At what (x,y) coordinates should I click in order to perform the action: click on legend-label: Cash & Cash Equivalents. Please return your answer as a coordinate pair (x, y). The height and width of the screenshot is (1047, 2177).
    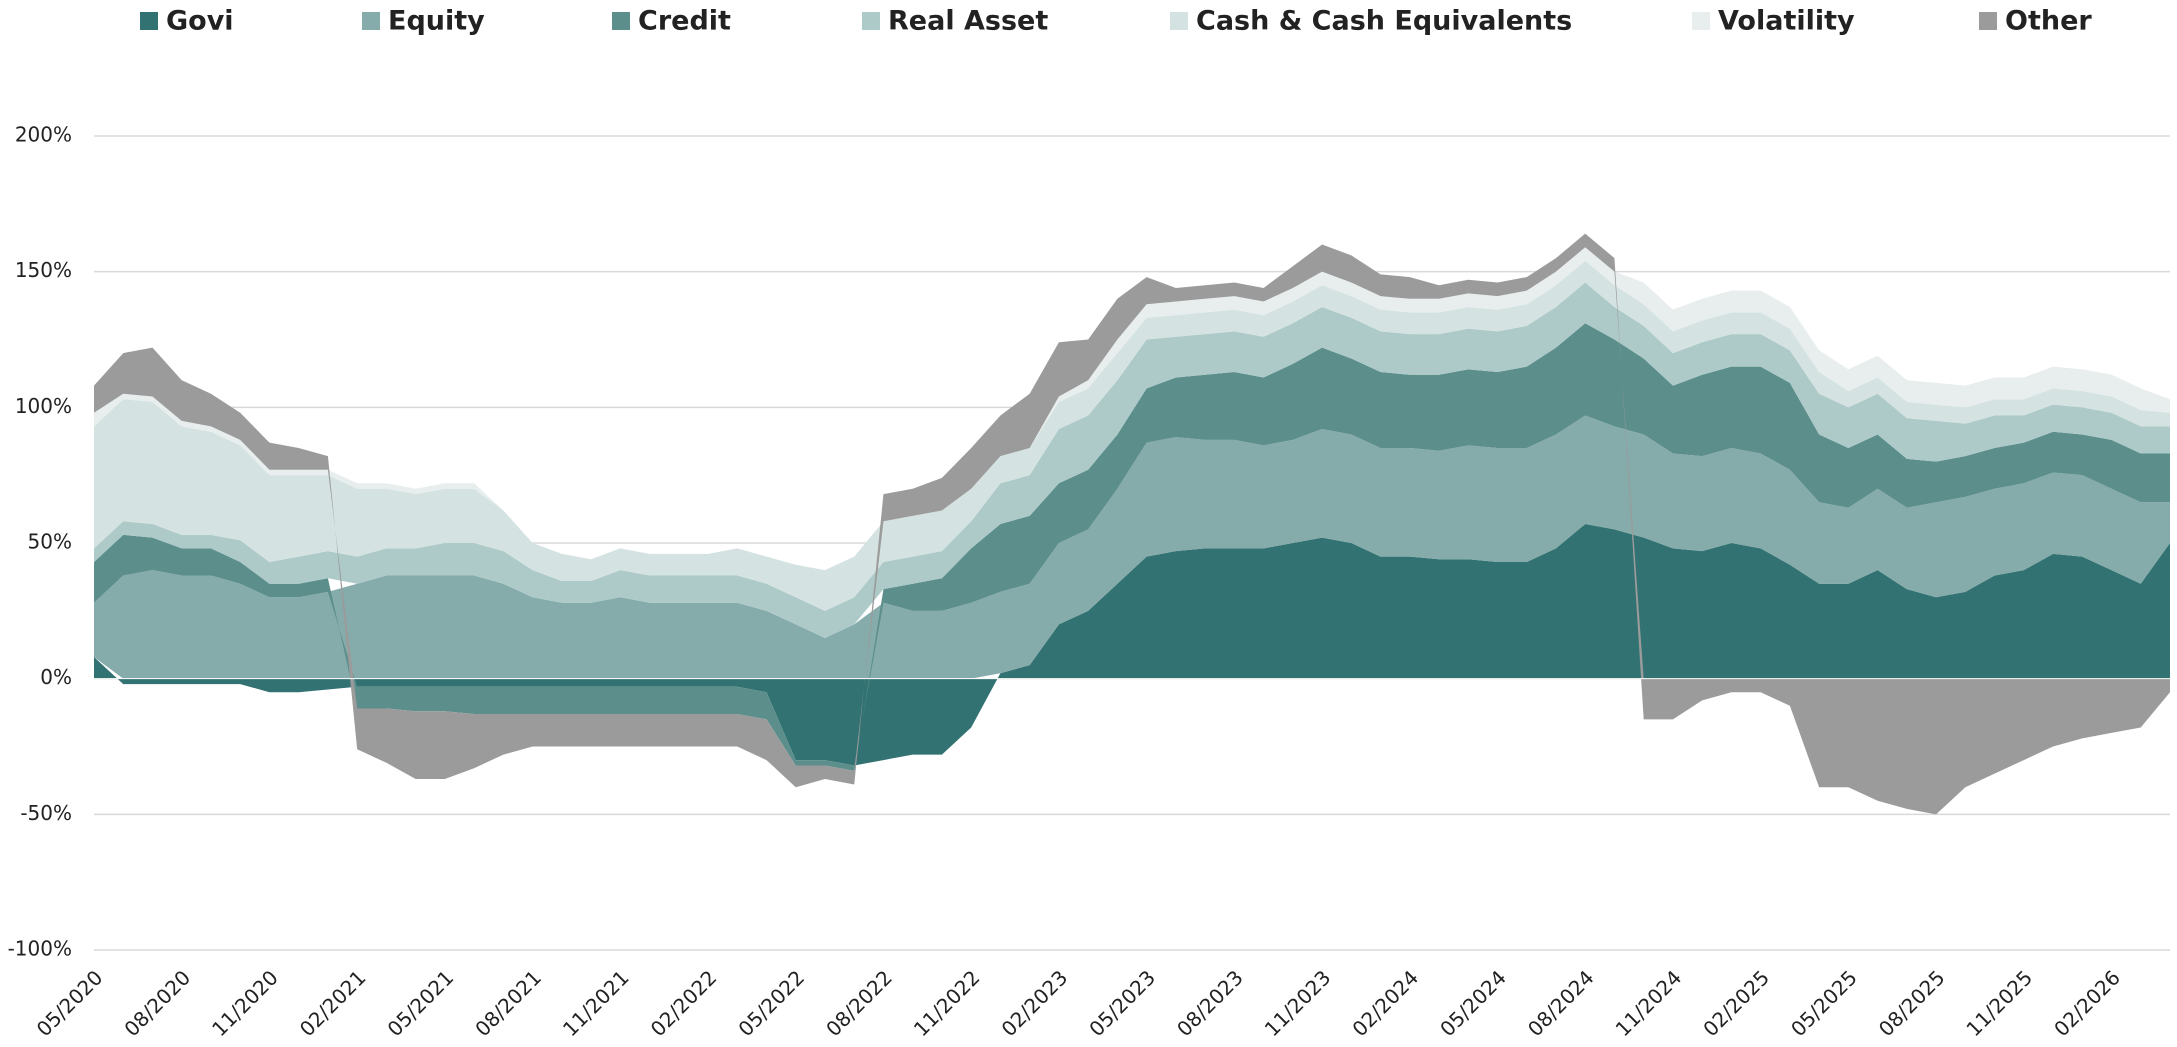
    Looking at the image, I should click on (1384, 21).